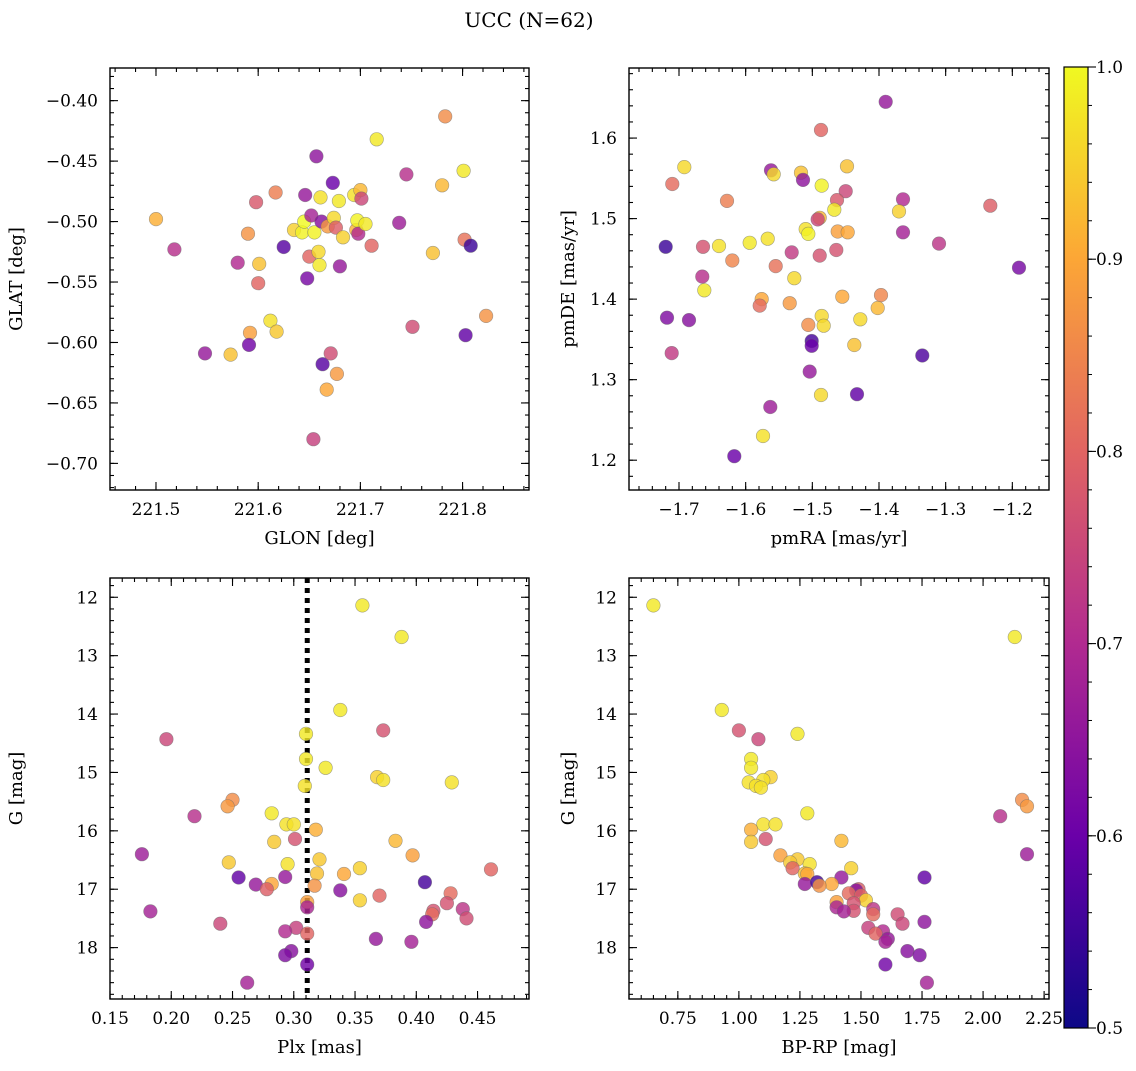  What do you see at coordinates (603, 300) in the screenshot?
I see `y-tick-label: 1.4` at bounding box center [603, 300].